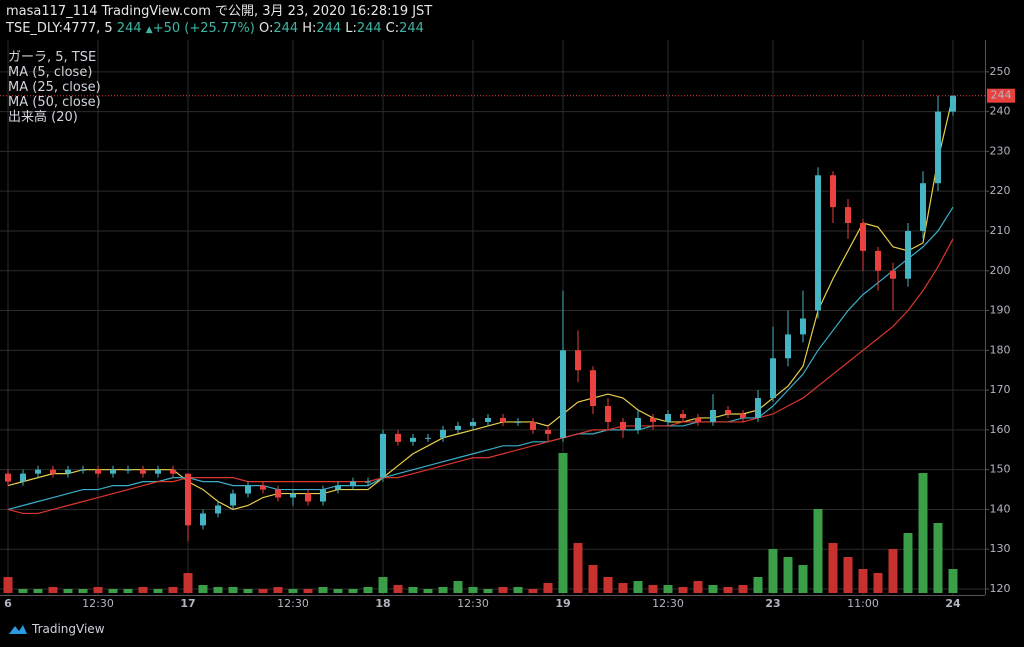 Image resolution: width=1024 pixels, height=647 pixels. Describe the element at coordinates (59, 28) in the screenshot. I see `symbol: TSE_DLY:4777, 5` at that location.